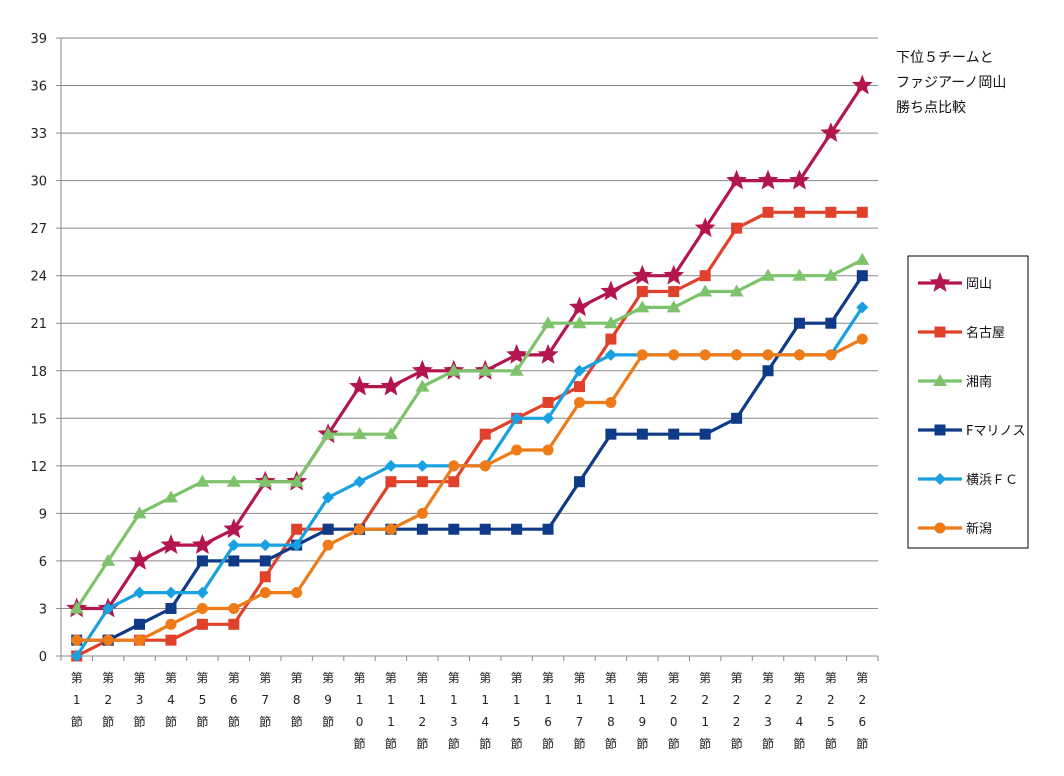 This screenshot has height=776, width=1064. What do you see at coordinates (38, 39) in the screenshot?
I see `y-tick-label: 39` at bounding box center [38, 39].